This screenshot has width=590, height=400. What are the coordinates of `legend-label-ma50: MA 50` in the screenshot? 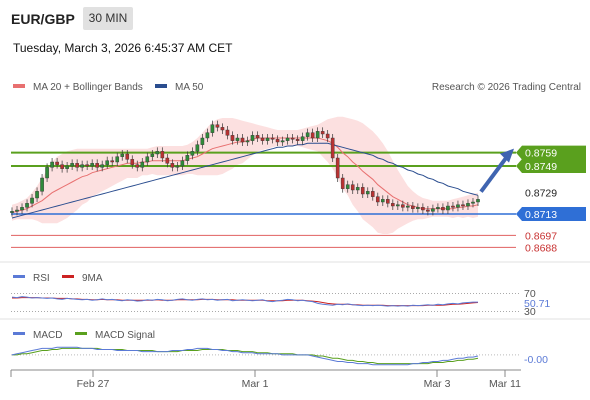 It's located at (189, 87).